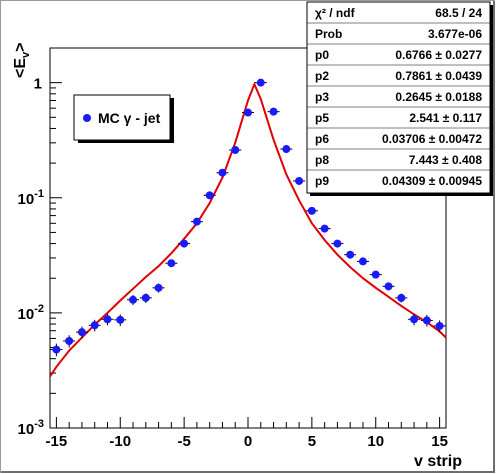 Image resolution: width=496 pixels, height=474 pixels. Describe the element at coordinates (120, 441) in the screenshot. I see `x-tick-label: -10` at that location.